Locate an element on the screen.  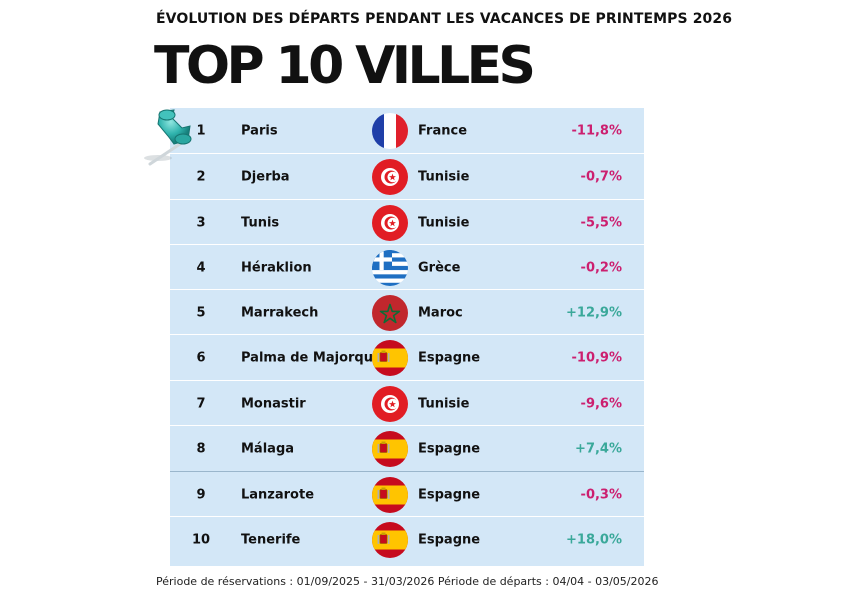
city-name: Lanzarote is located at coordinates (278, 494).